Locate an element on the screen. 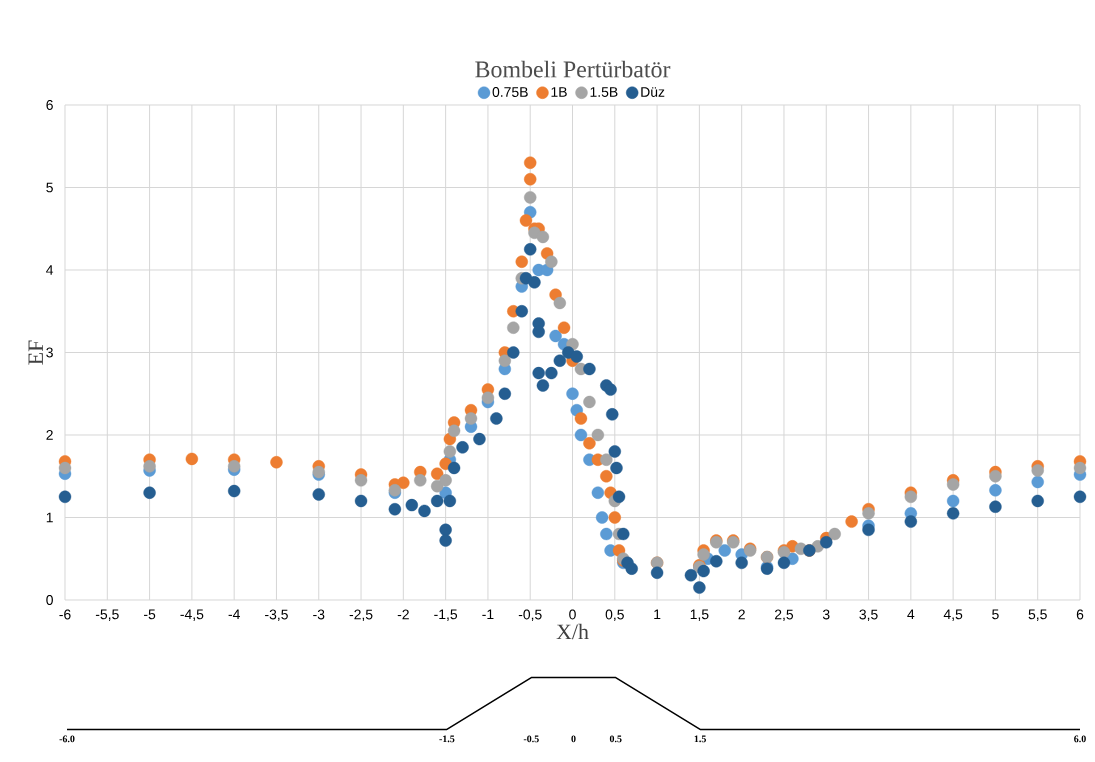  x-tick-label: 4,5 is located at coordinates (953, 615).